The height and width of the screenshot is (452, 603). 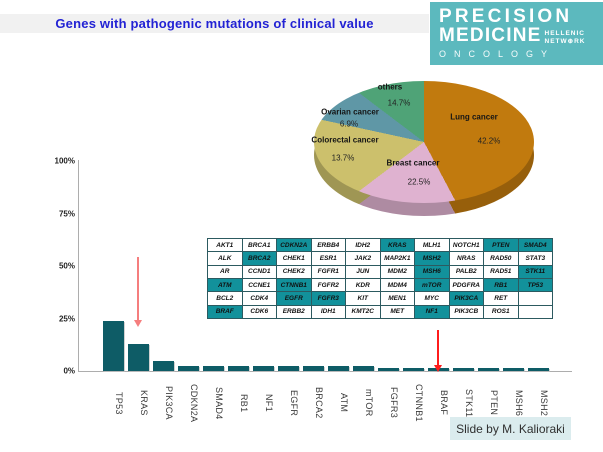 What do you see at coordinates (78, 266) in the screenshot?
I see `bar-chart-y-axis` at bounding box center [78, 266].